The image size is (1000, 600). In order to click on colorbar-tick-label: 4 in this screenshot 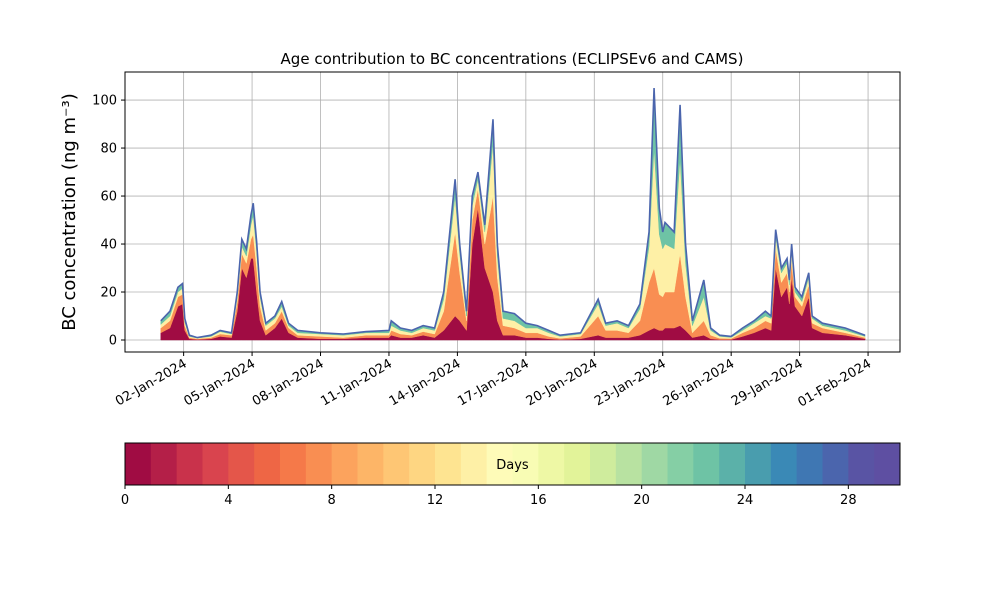, I will do `click(228, 500)`.